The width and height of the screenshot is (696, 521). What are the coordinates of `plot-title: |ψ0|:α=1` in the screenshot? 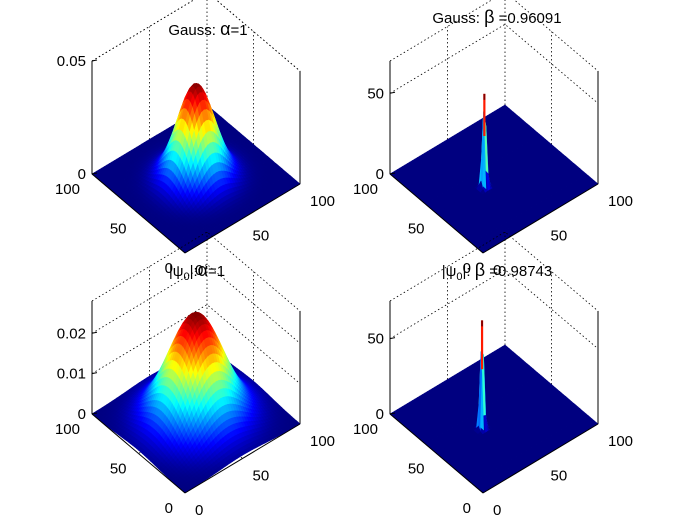 It's located at (197, 271).